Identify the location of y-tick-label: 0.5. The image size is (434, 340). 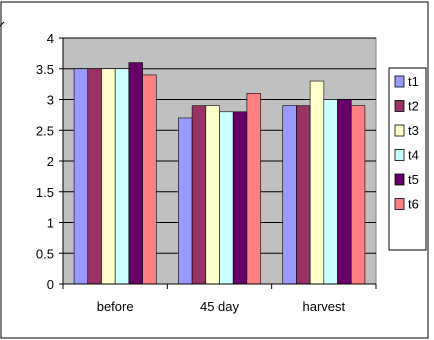
(45, 253).